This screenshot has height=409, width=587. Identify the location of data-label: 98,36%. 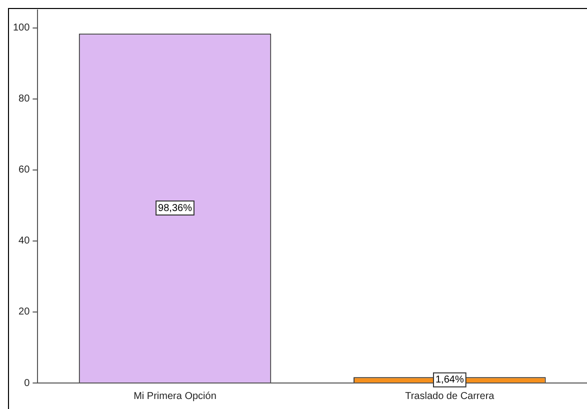
(175, 208).